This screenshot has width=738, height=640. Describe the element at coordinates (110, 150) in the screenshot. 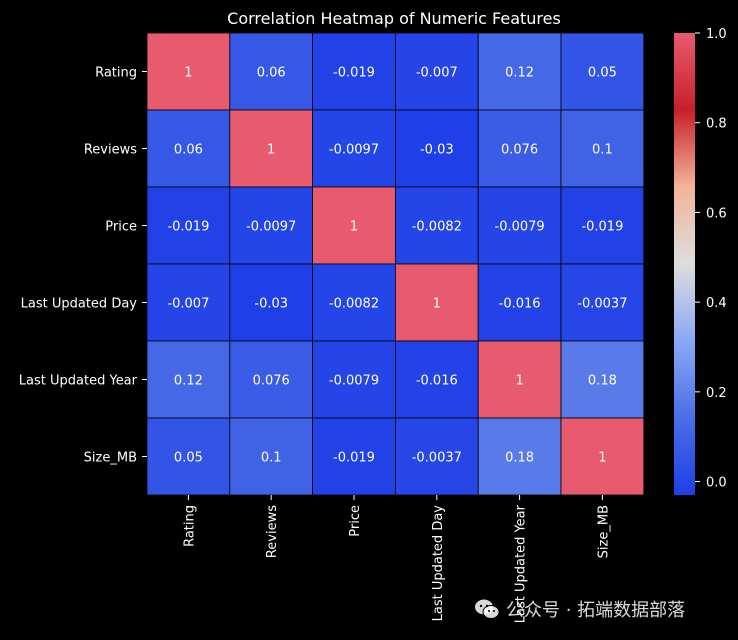

I see `row-tick-label: Reviews` at that location.